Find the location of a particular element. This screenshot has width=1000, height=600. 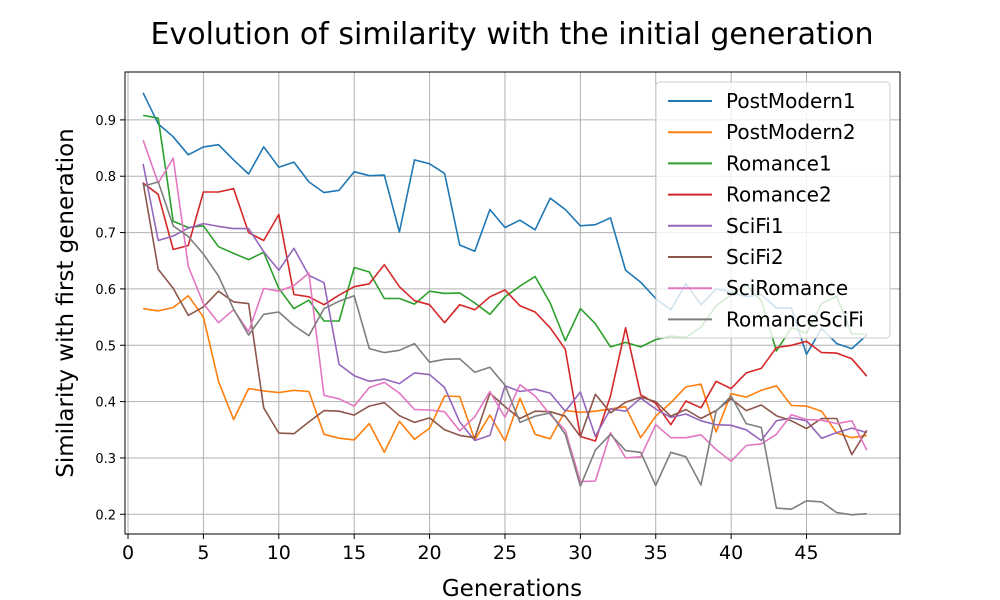

y-tick-label: 0.9 is located at coordinates (105, 121).